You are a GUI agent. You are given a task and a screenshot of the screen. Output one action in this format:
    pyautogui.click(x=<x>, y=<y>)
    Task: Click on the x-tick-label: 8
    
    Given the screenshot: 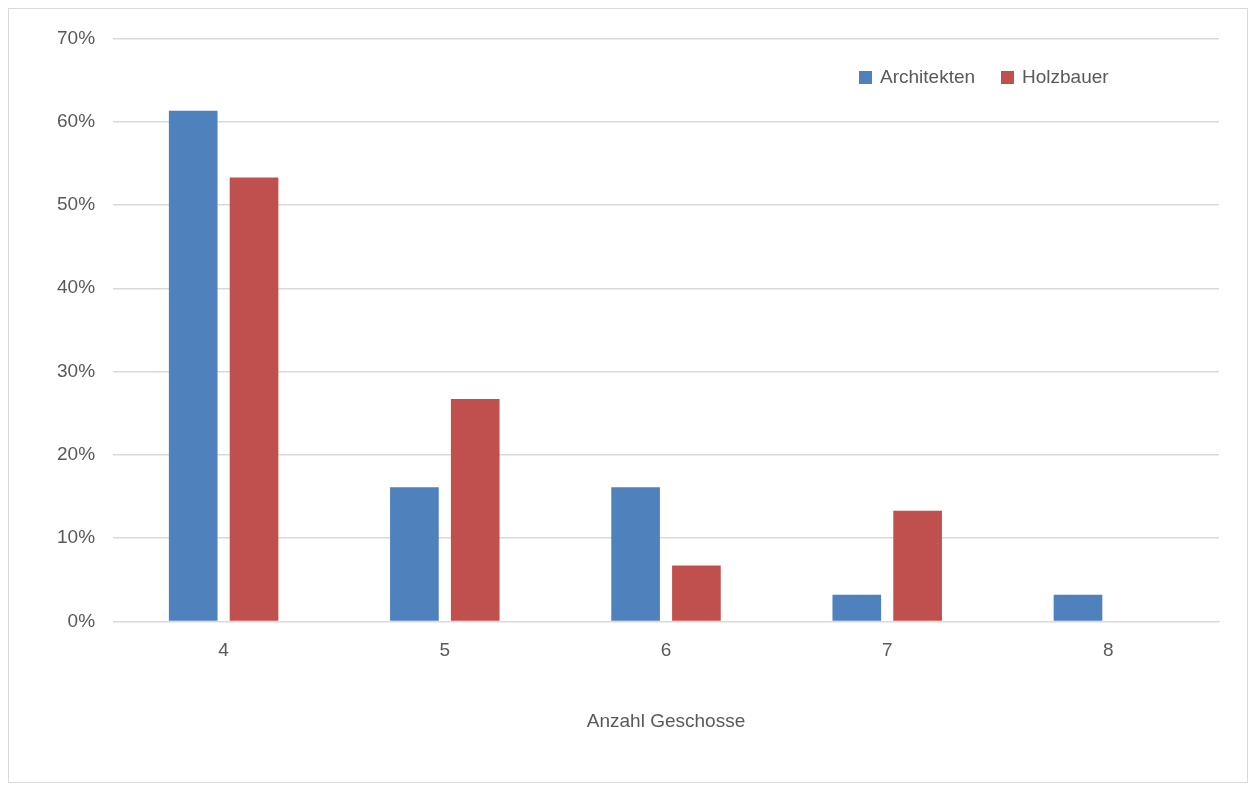 What is the action you would take?
    pyautogui.click(x=1108, y=650)
    